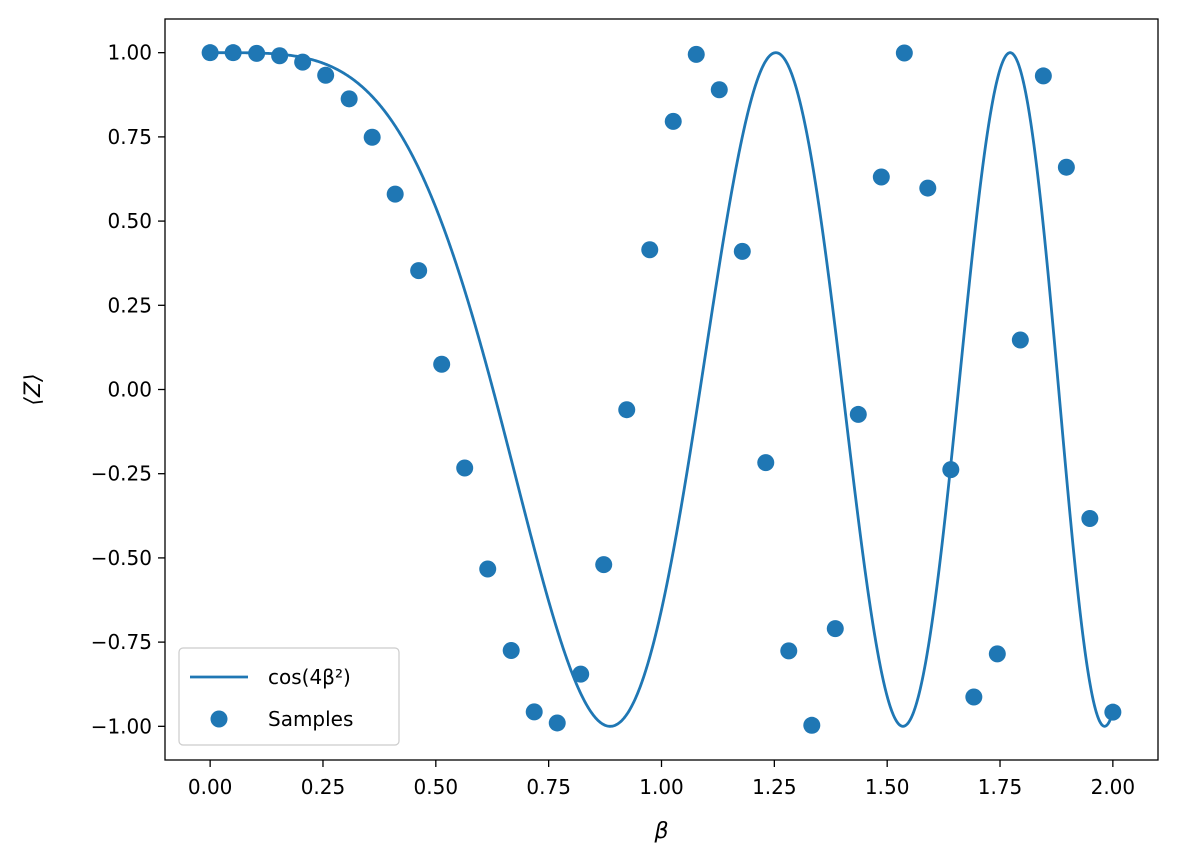  What do you see at coordinates (129, 137) in the screenshot?
I see `y-tick-label: 0.75` at bounding box center [129, 137].